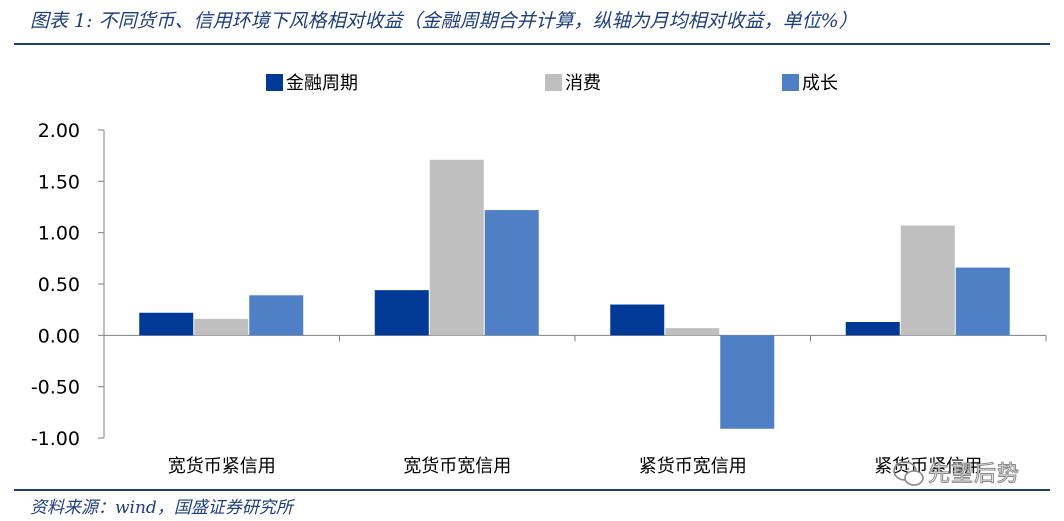 This screenshot has width=1064, height=521. I want to click on title-divider, so click(532, 44).